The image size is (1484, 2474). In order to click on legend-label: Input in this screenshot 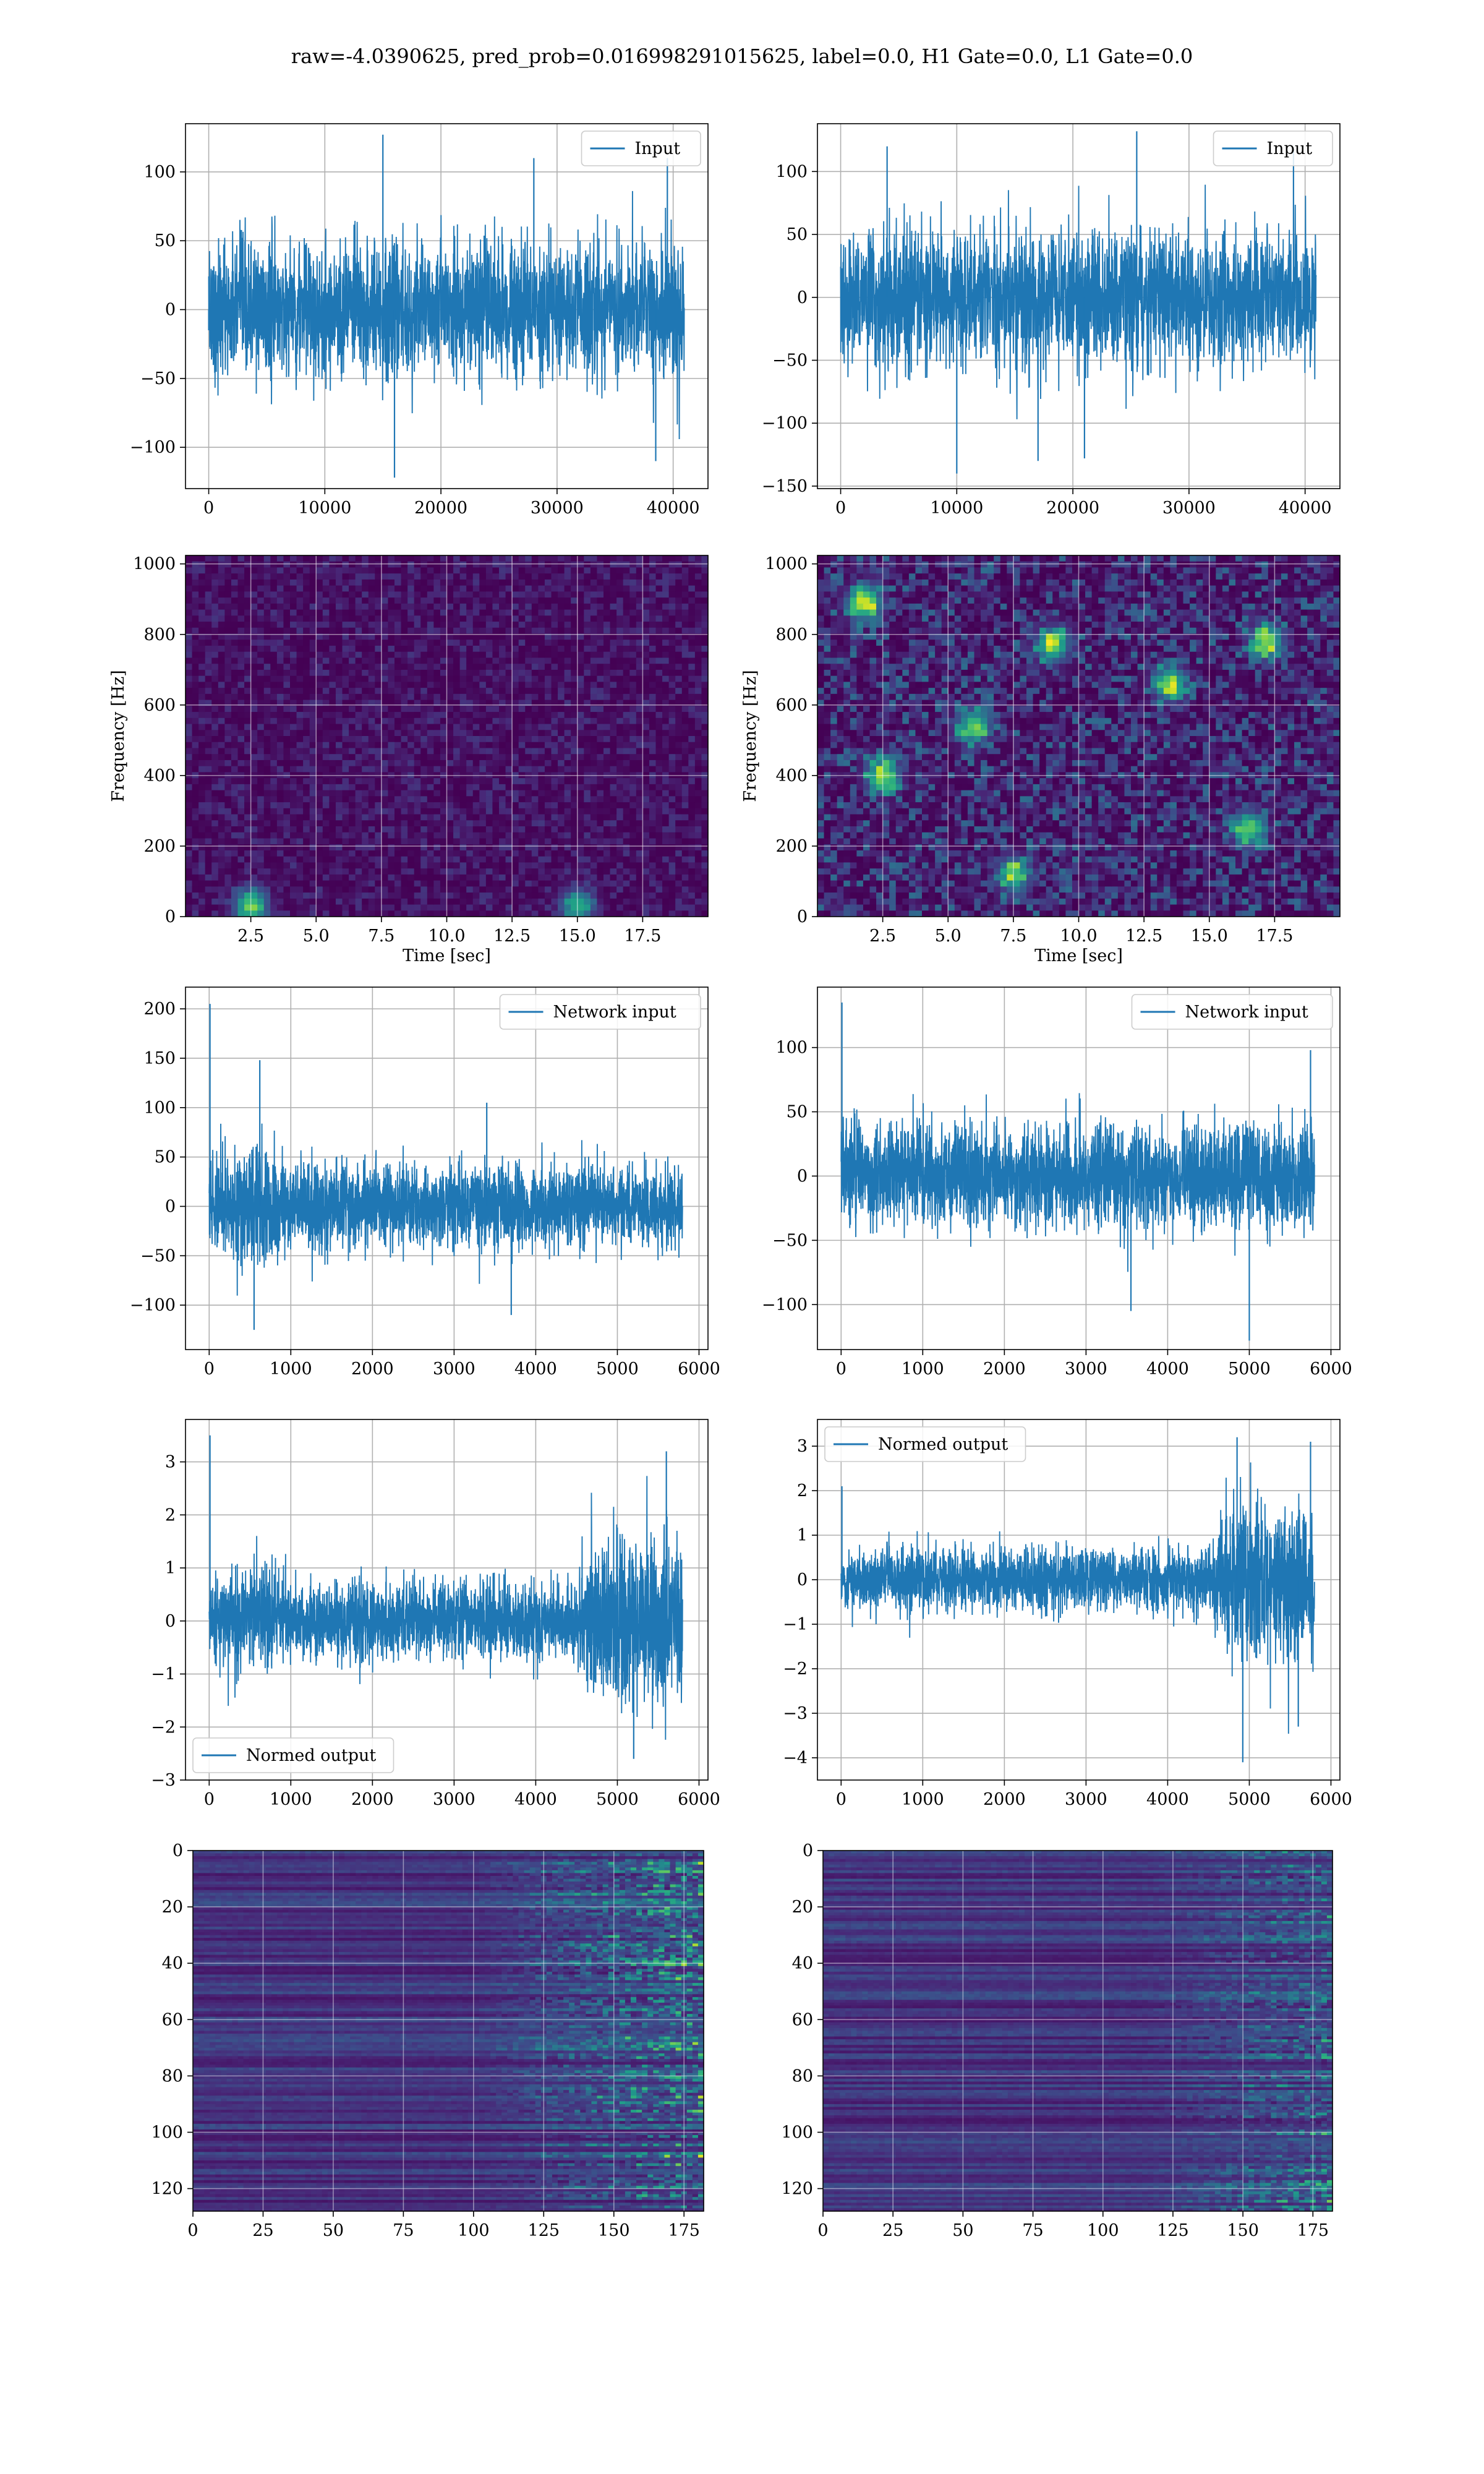, I will do `click(1290, 148)`.